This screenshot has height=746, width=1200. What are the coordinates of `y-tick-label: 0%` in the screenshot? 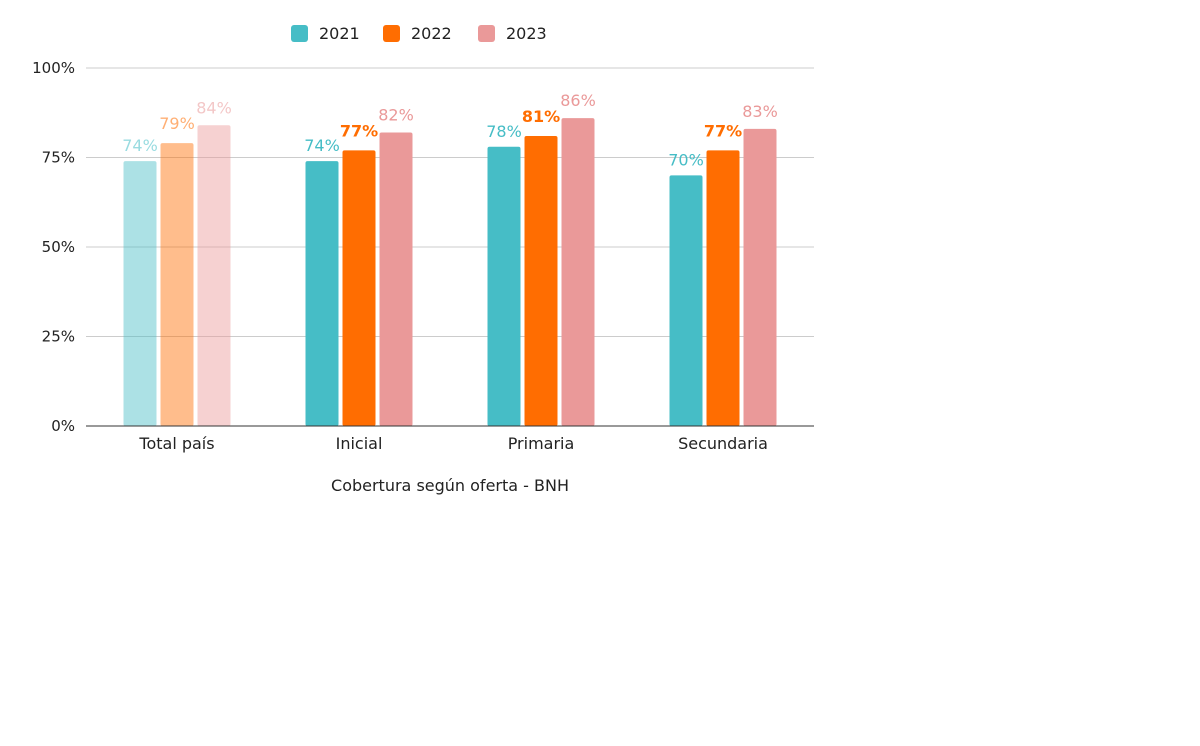 It's located at (63, 426).